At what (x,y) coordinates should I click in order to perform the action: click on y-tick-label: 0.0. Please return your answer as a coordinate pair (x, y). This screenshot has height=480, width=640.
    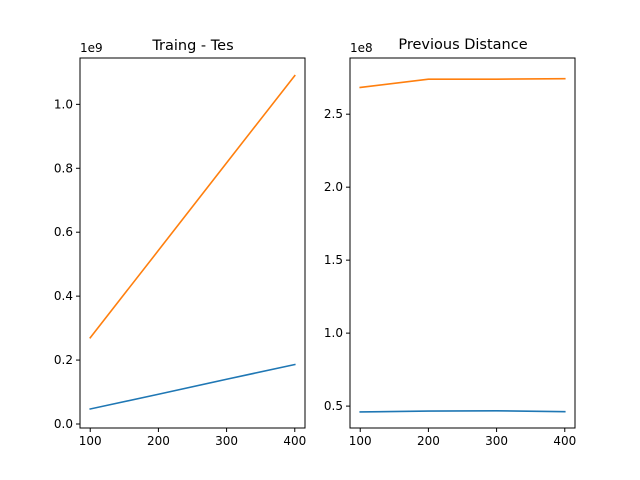
    Looking at the image, I should click on (63, 424).